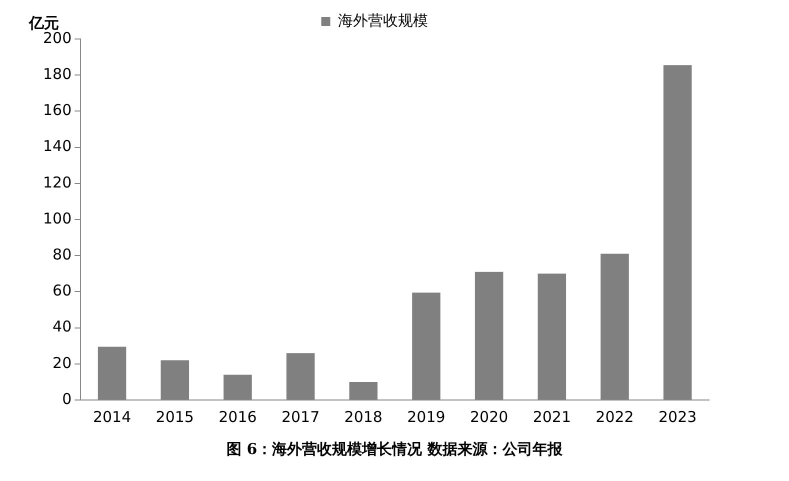 This screenshot has width=789, height=481. Describe the element at coordinates (57, 73) in the screenshot. I see `y-tick-label: 180` at that location.